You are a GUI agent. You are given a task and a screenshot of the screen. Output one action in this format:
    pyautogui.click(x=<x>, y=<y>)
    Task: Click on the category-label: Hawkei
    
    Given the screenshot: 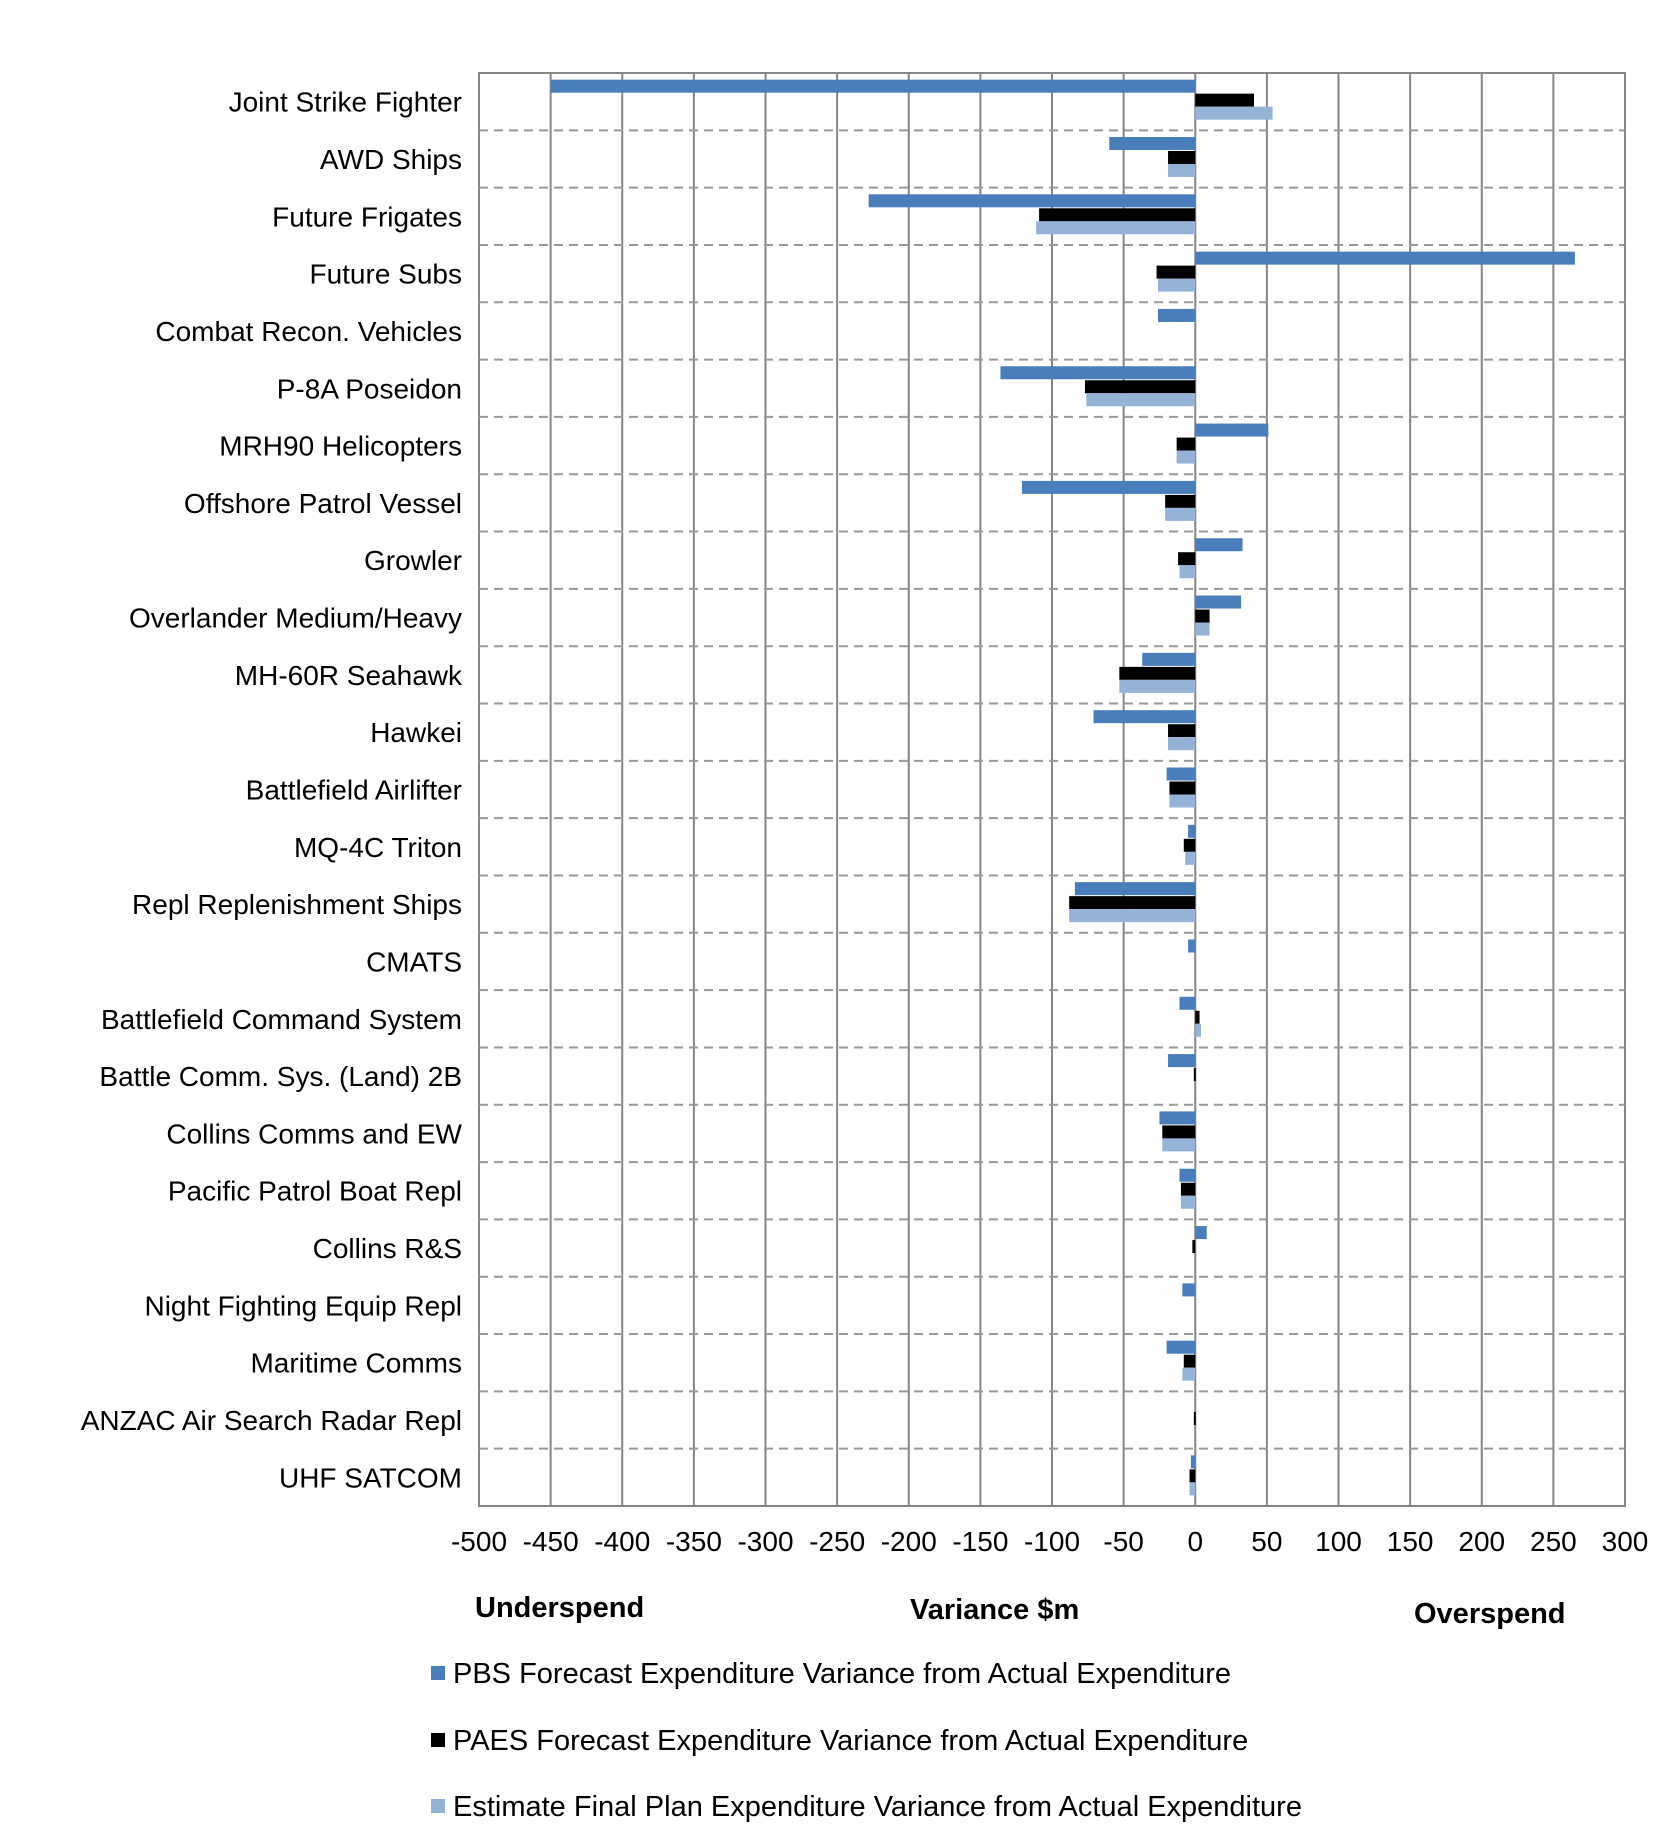 What is the action you would take?
    pyautogui.click(x=416, y=732)
    